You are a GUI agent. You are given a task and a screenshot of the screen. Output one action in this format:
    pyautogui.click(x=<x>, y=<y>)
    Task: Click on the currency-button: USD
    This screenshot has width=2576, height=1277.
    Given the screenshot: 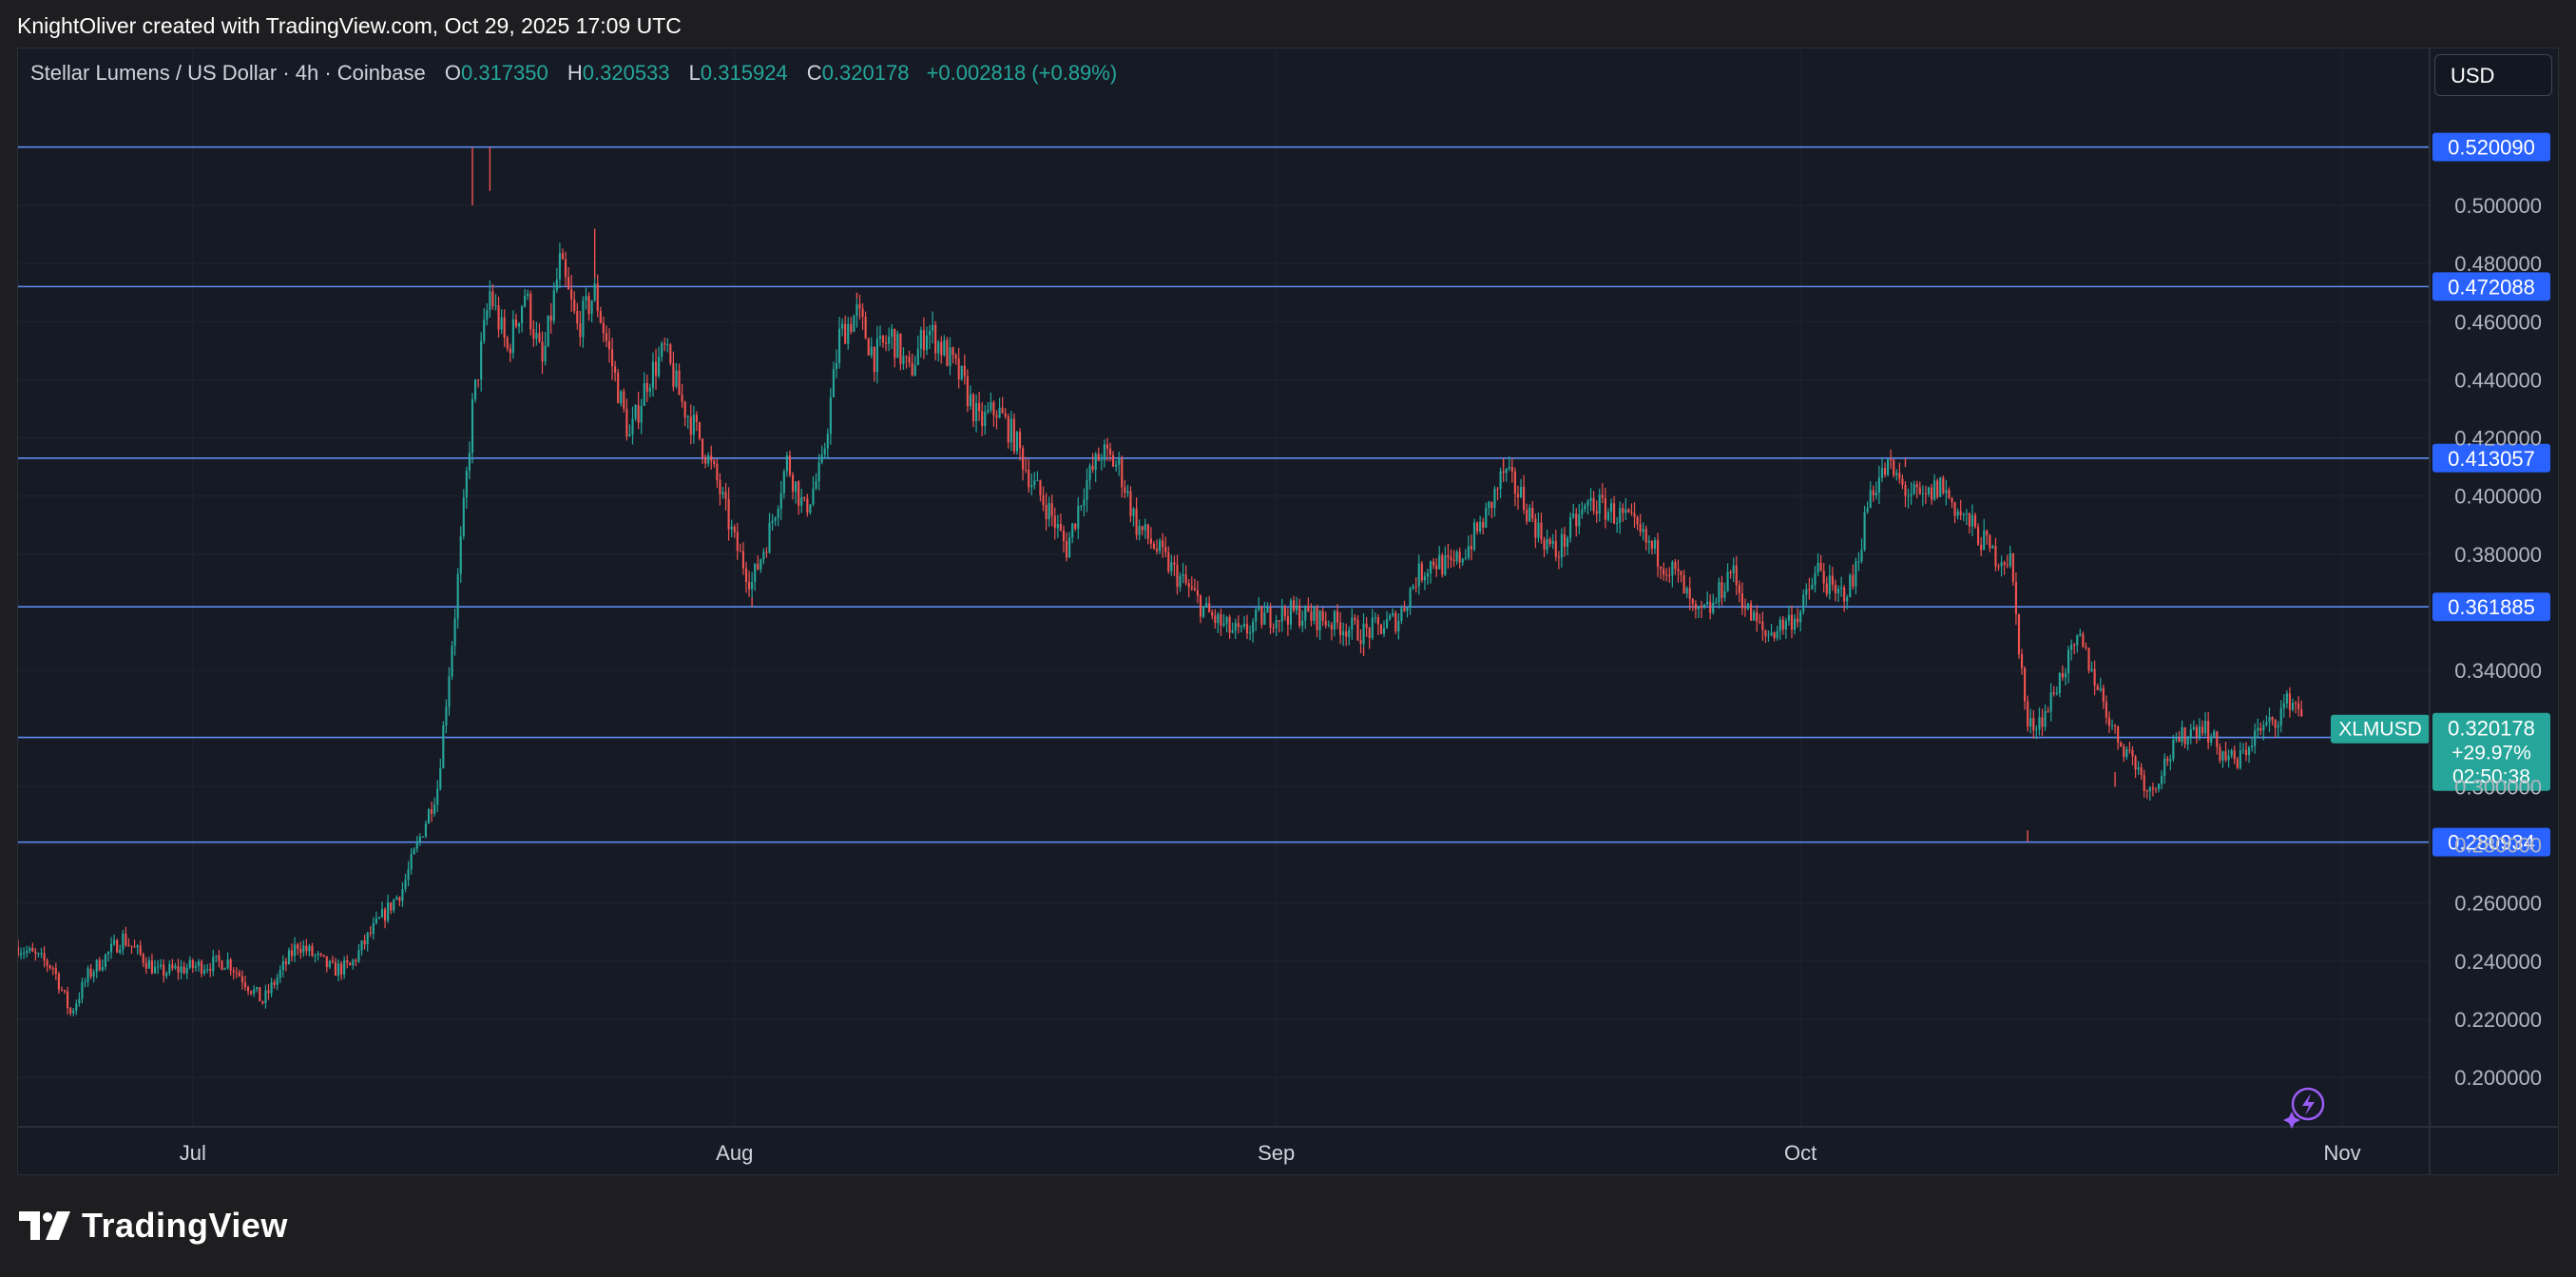 What is the action you would take?
    pyautogui.click(x=2493, y=75)
    